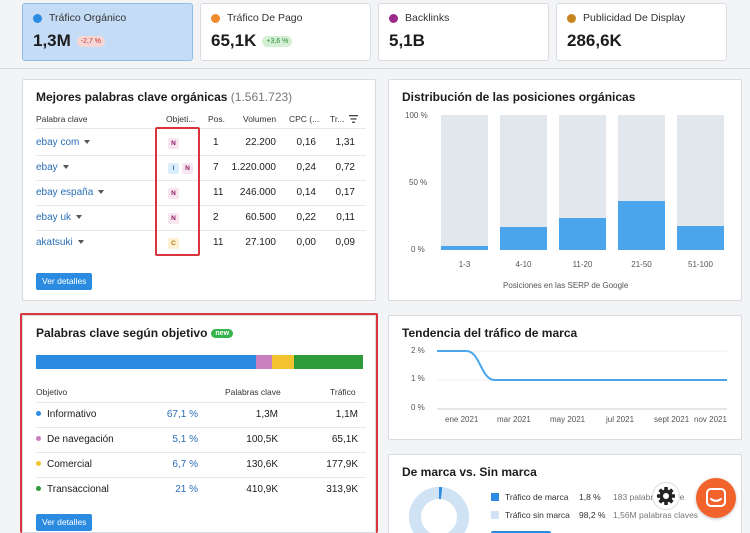  I want to click on x-tick: 4-10, so click(523, 264).